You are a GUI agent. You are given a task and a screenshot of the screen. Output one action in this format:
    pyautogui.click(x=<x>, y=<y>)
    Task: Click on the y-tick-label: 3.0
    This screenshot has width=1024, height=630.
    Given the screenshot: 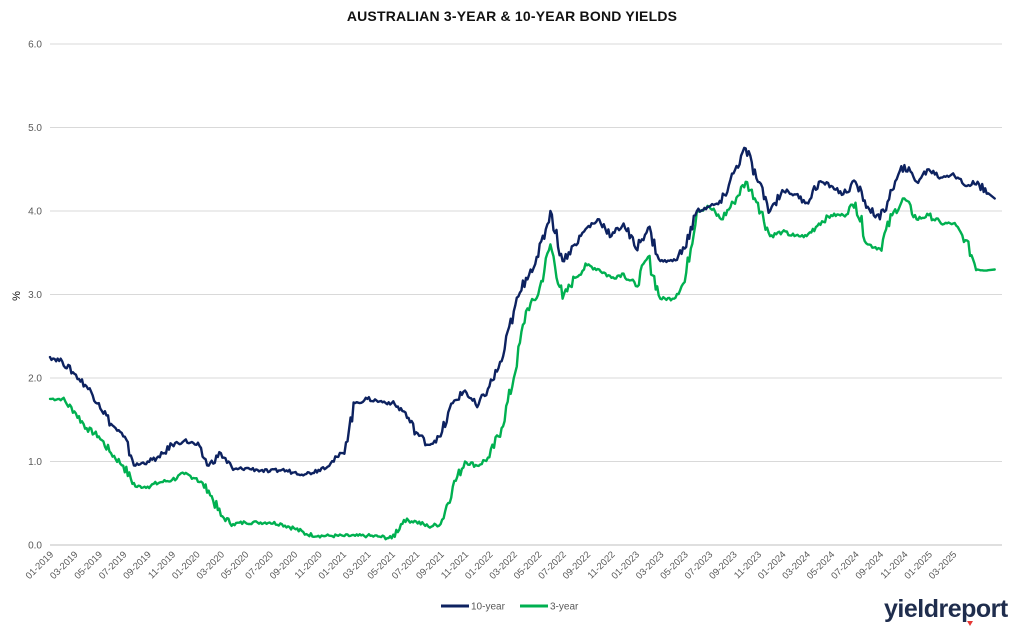 What is the action you would take?
    pyautogui.click(x=35, y=295)
    